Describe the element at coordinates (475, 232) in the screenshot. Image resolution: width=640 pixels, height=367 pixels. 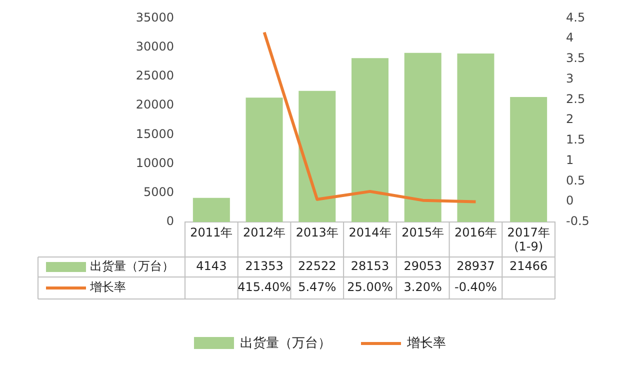
I see `x-tick-label: 2016年` at that location.